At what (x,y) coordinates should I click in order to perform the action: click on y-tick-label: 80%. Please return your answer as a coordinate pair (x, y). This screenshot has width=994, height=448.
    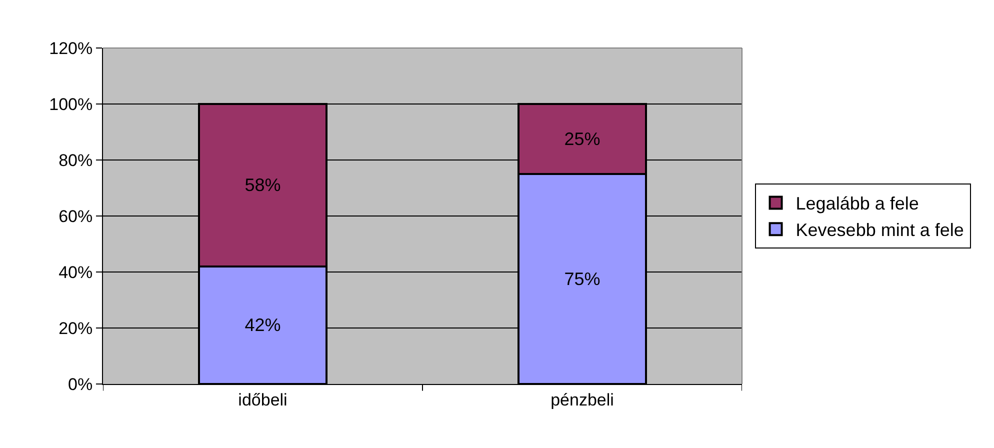
    Looking at the image, I should click on (75, 160).